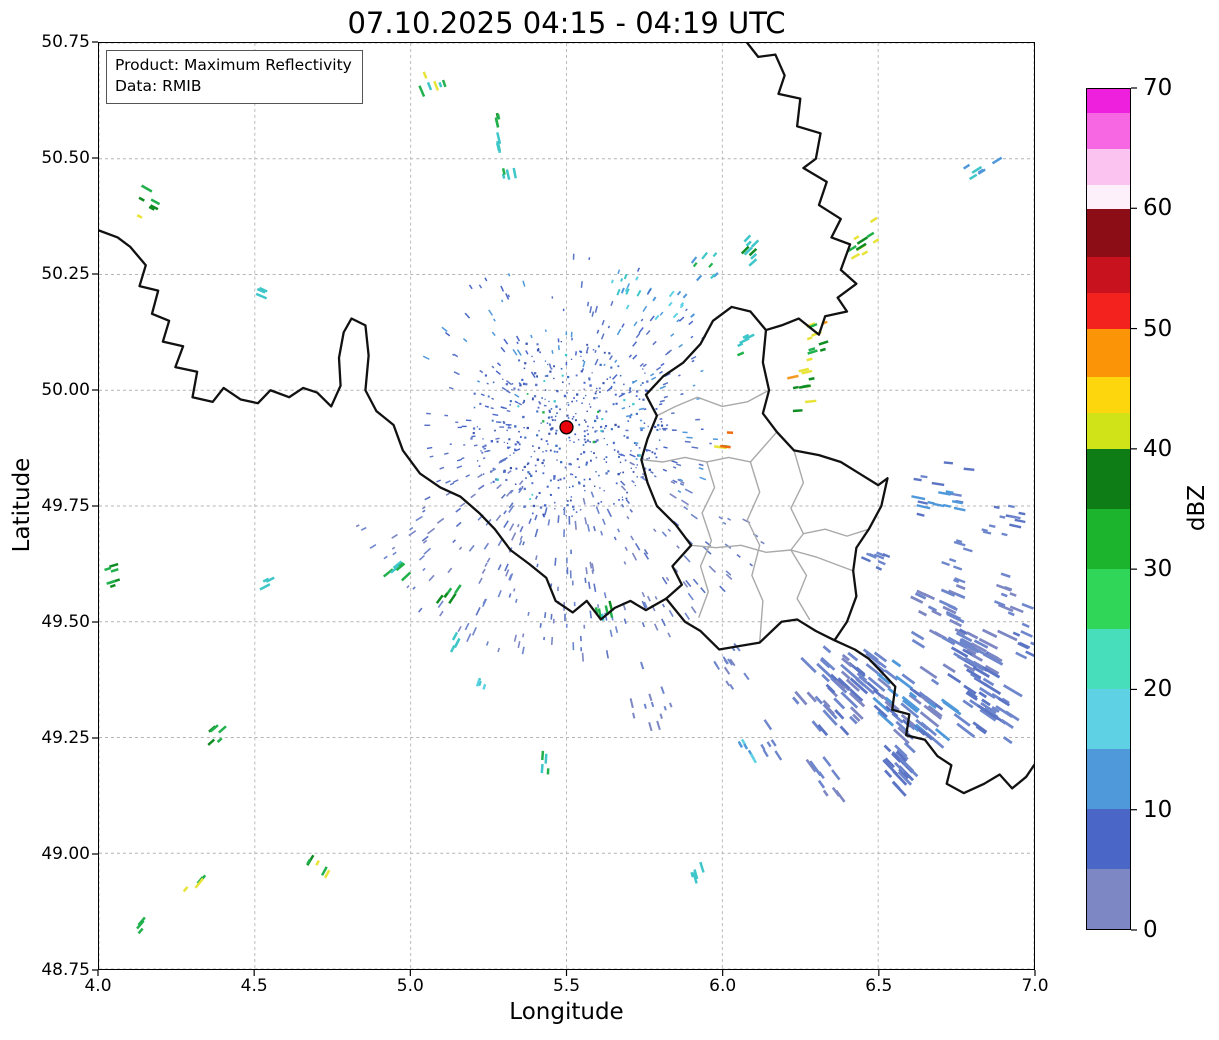  What do you see at coordinates (65, 158) in the screenshot?
I see `y-tick-label: 50.50` at bounding box center [65, 158].